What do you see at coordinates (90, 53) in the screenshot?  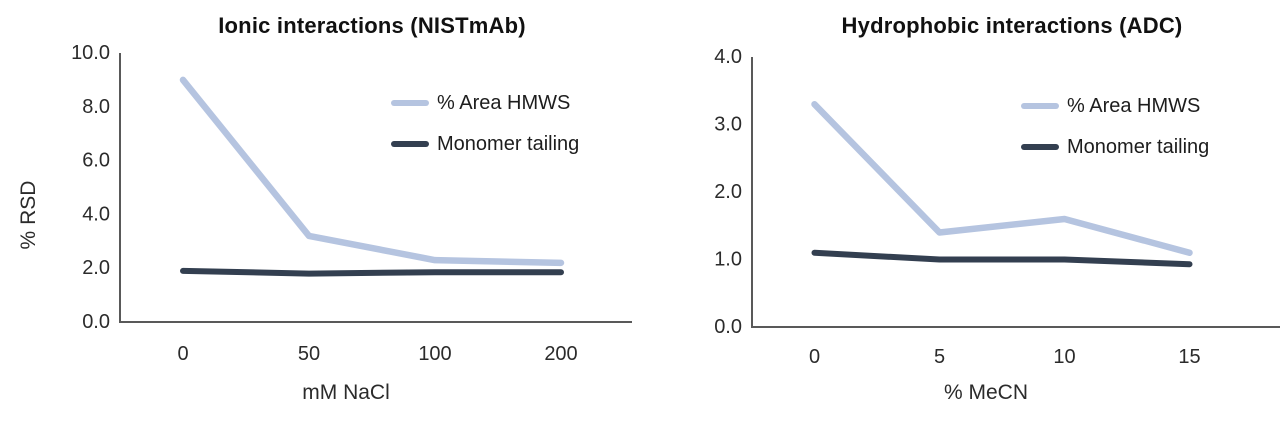 I see `y-tick-label: 10.0` at bounding box center [90, 53].